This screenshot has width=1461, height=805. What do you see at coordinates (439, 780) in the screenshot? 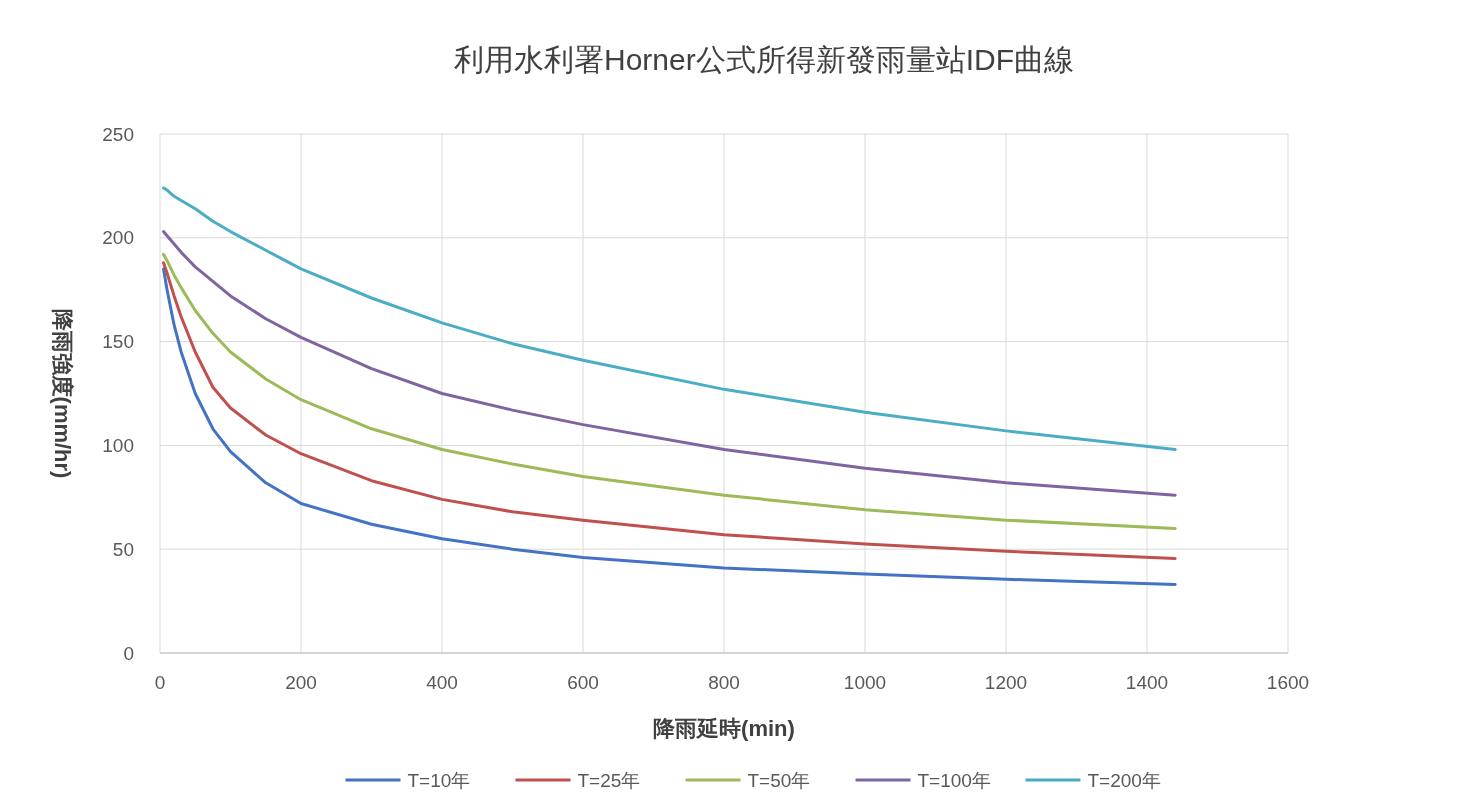
I see `legend-label: T=10年` at bounding box center [439, 780].